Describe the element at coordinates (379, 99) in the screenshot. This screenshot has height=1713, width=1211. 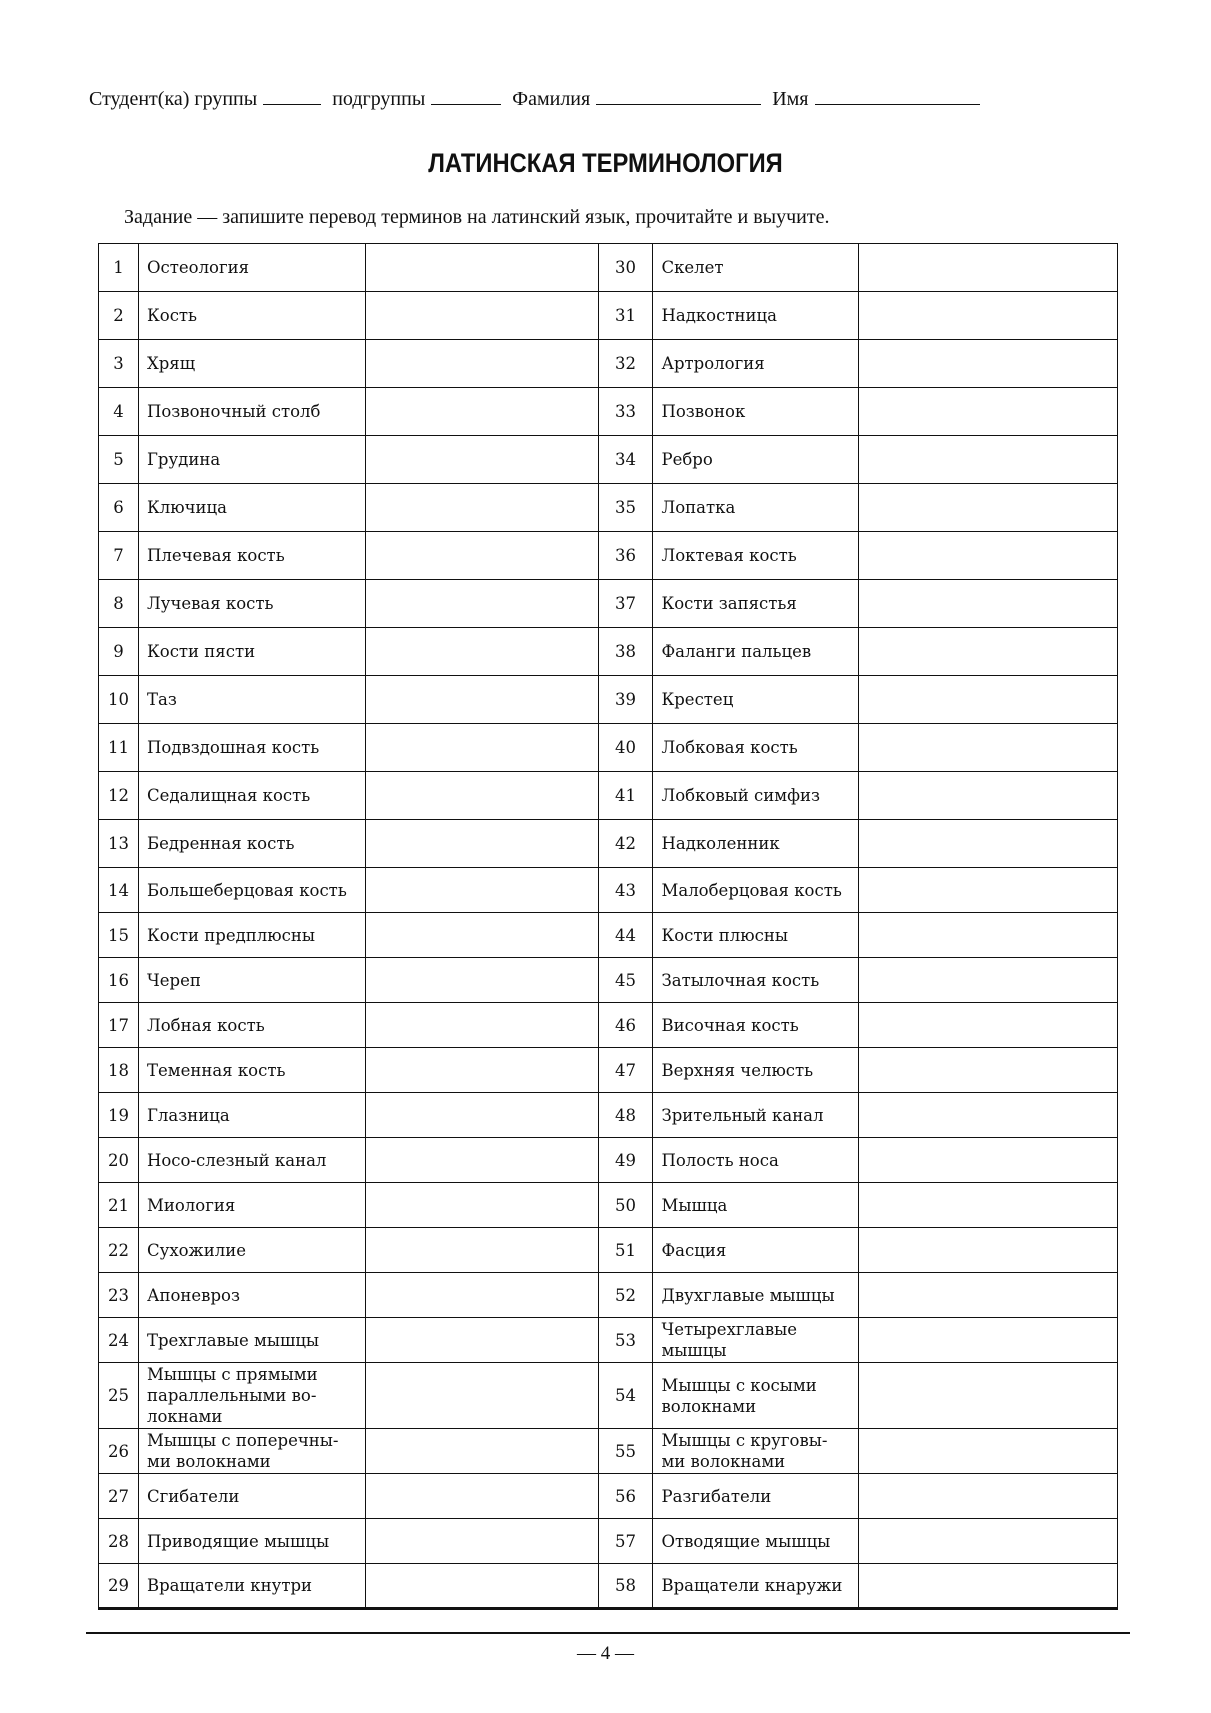
I see `subgroup-label: подгруппы` at that location.